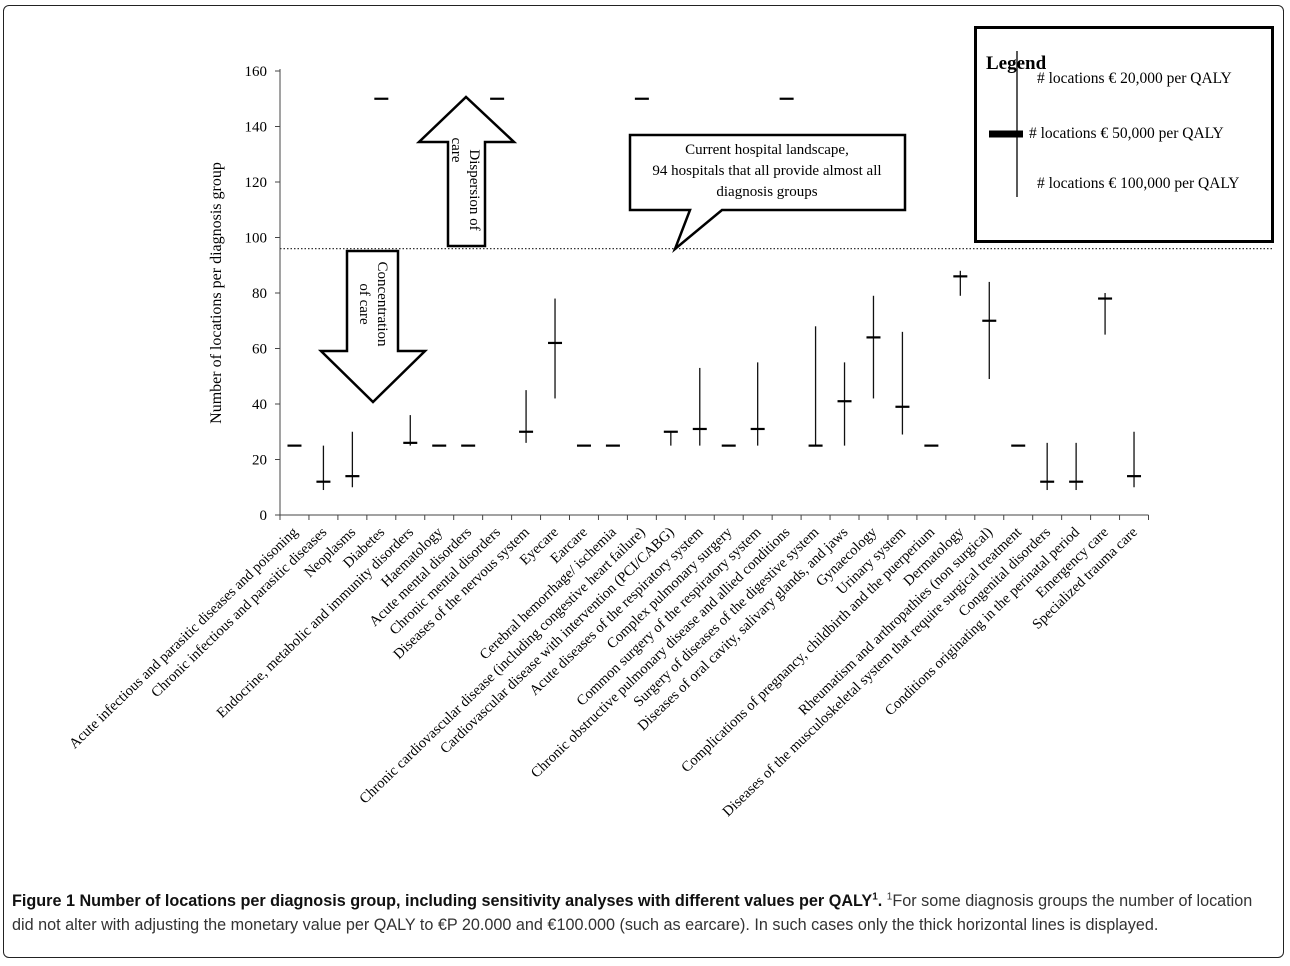 This screenshot has height=966, width=1290. What do you see at coordinates (259, 294) in the screenshot?
I see `y-tick-label: 80` at bounding box center [259, 294].